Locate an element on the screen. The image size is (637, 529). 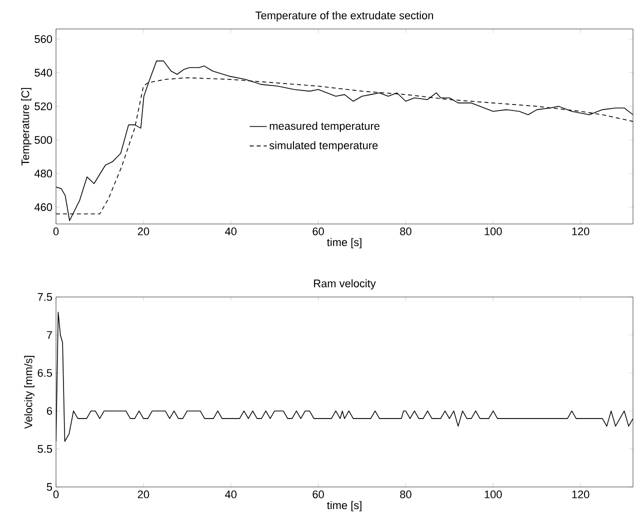
y-tick-label: 540 is located at coordinates (43, 72).